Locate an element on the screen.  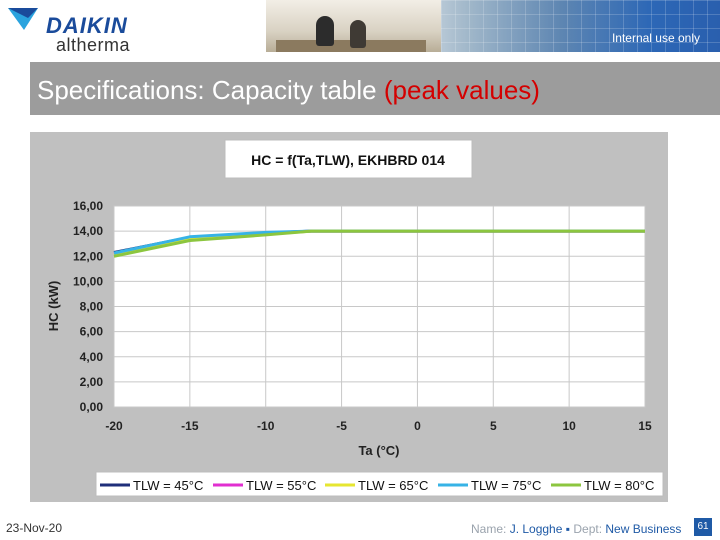
y-axis-label: HC (kW) is located at coordinates (53, 306).